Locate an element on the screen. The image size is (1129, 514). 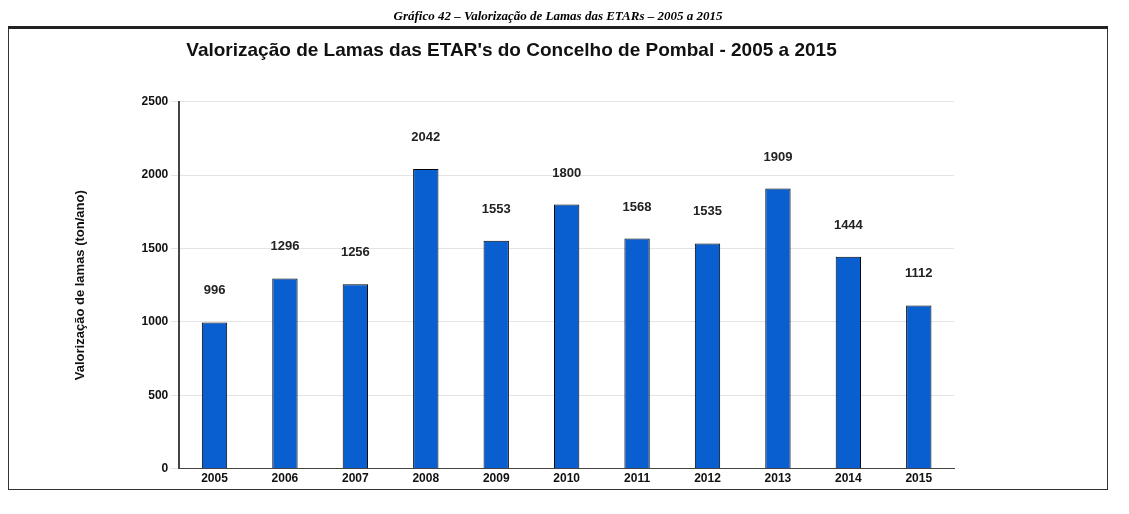
x-tick-label: 2006 is located at coordinates (285, 478).